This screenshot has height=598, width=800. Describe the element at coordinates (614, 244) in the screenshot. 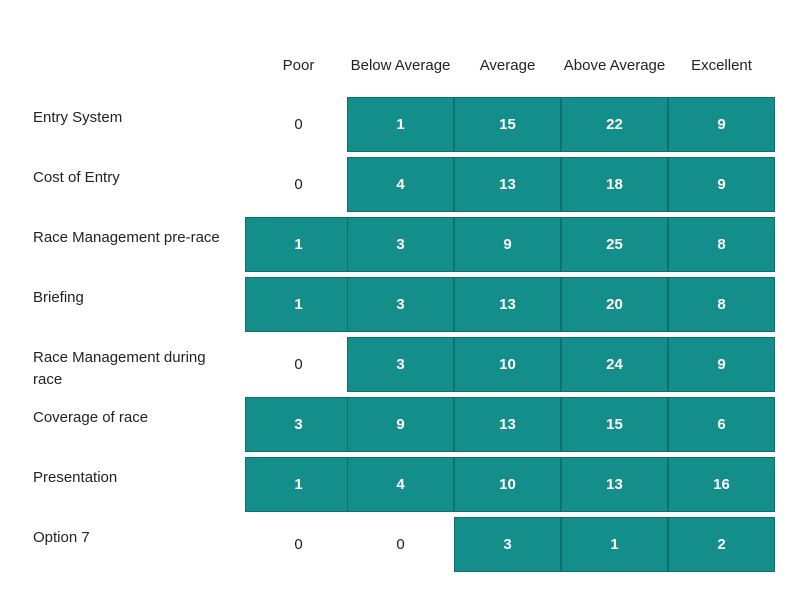

I see `value-cell: 25` at that location.